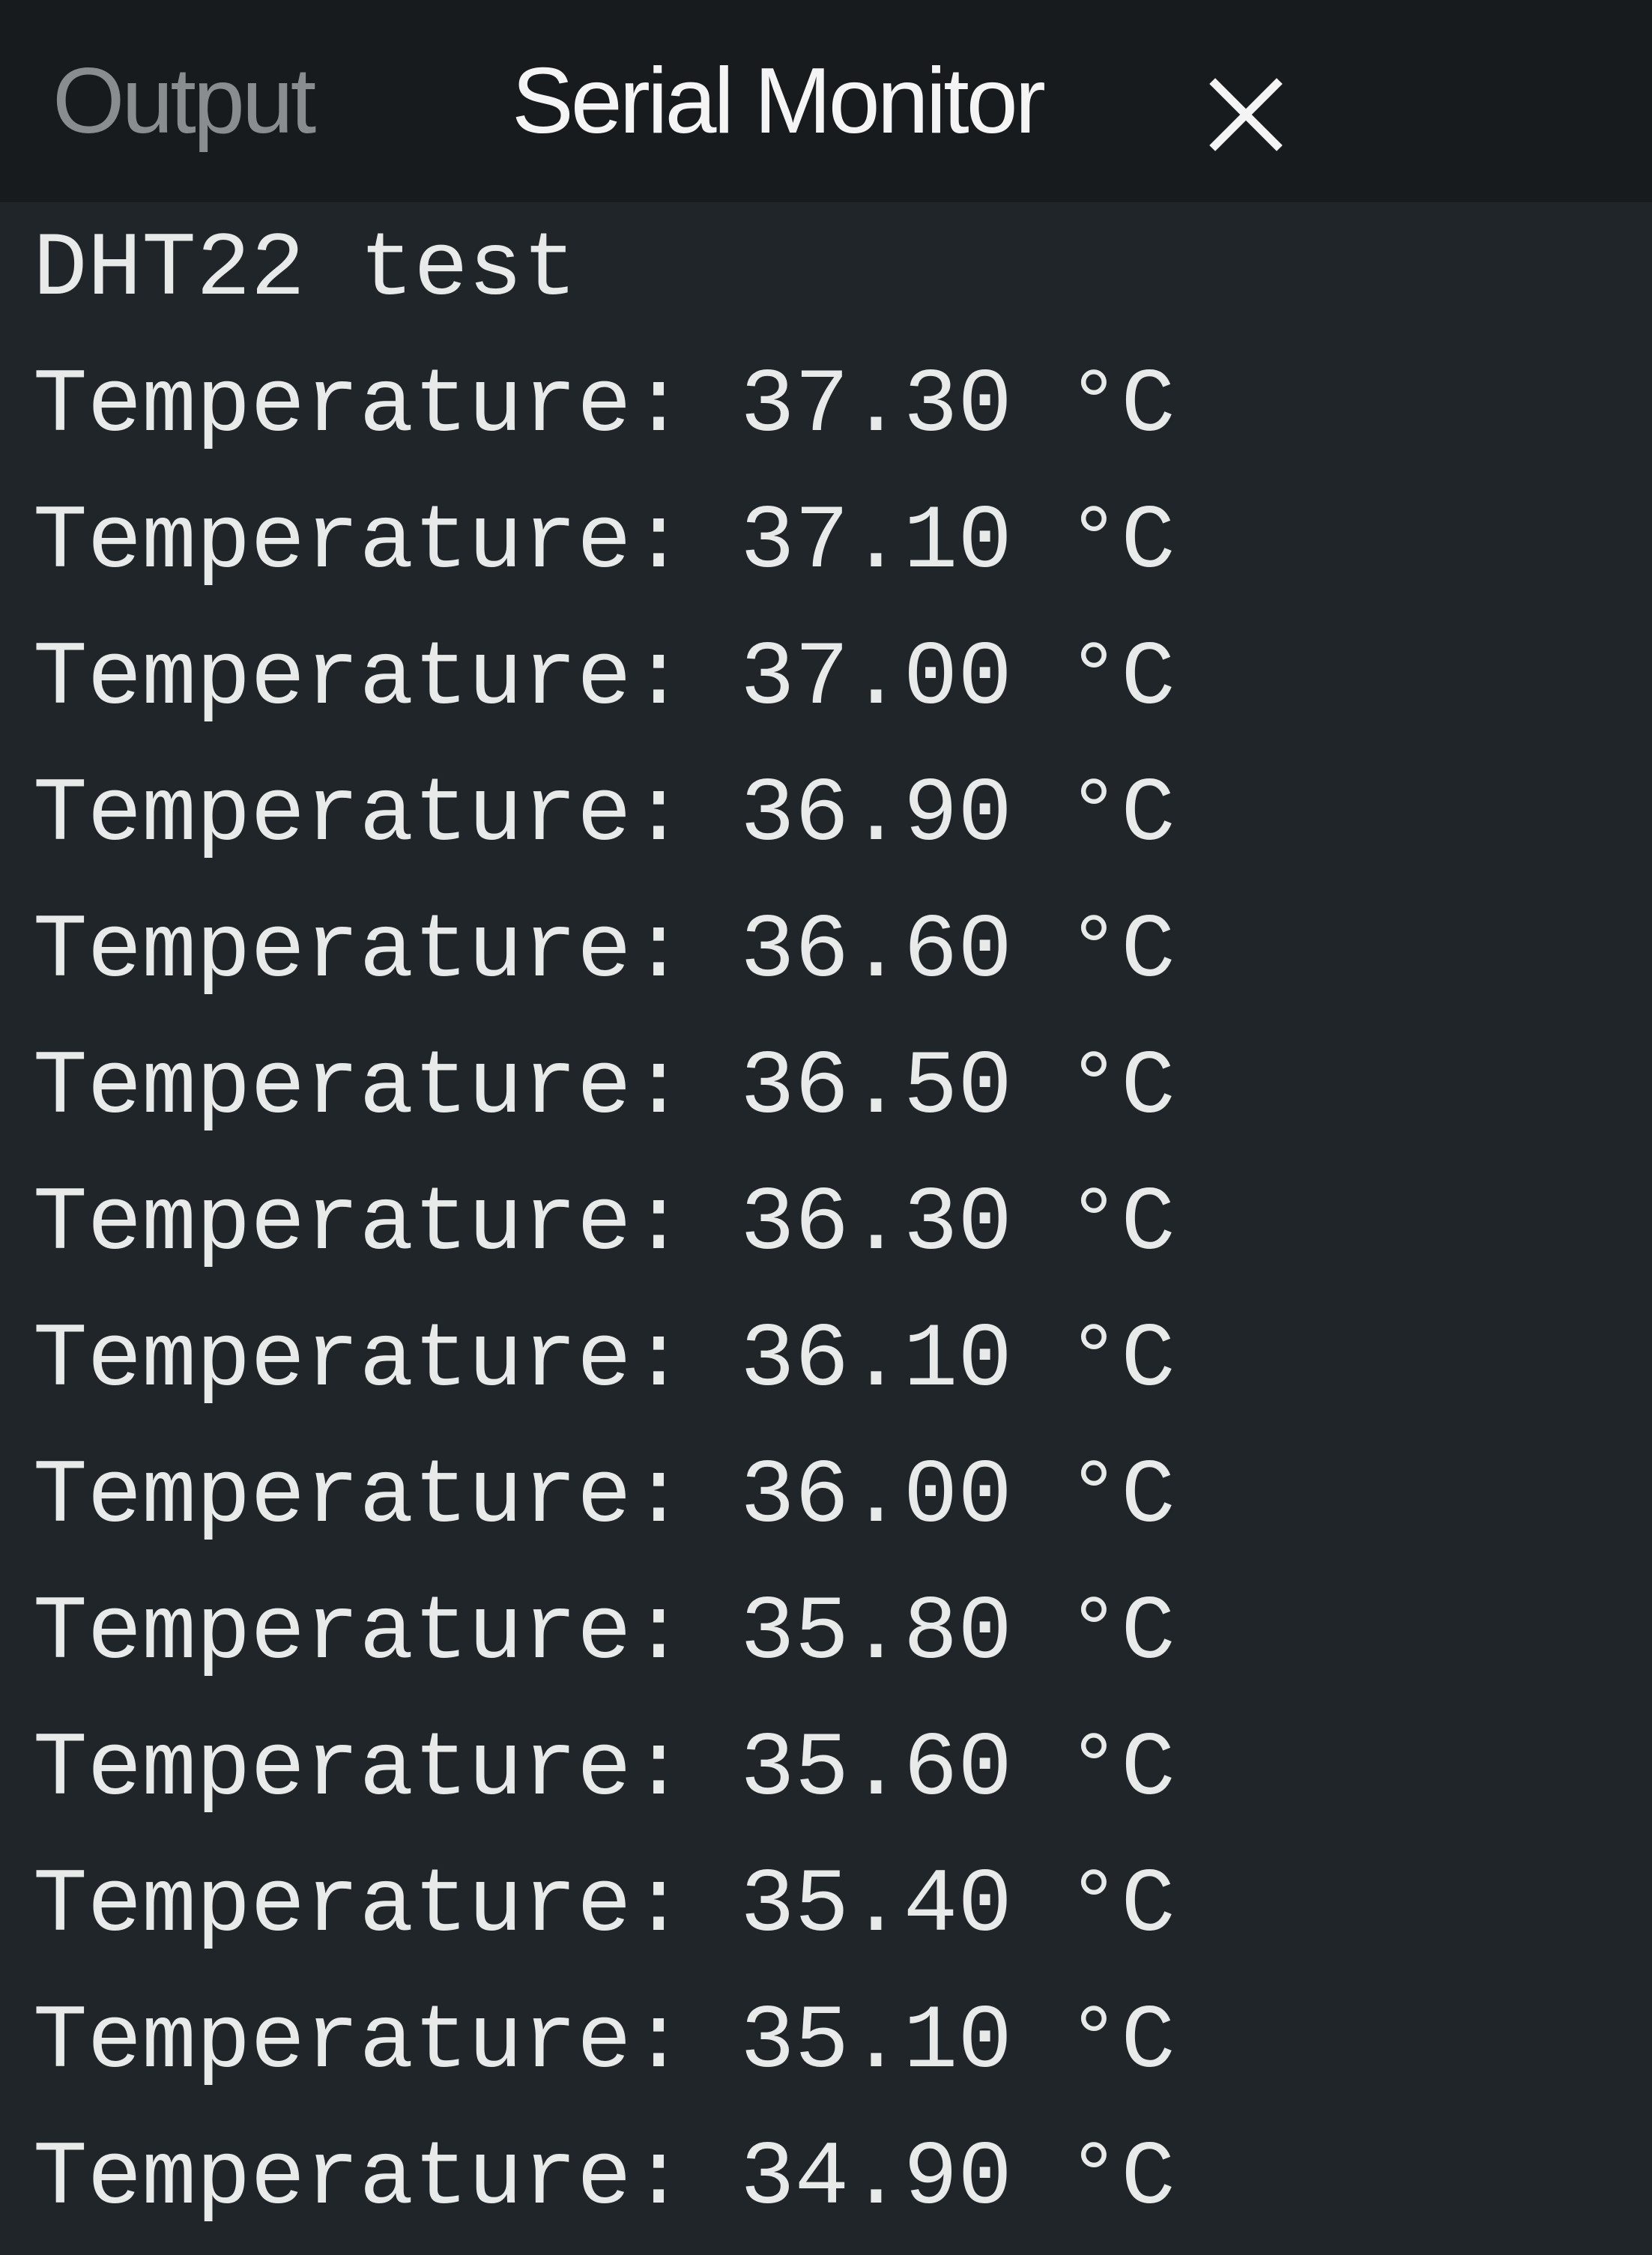 This screenshot has height=2255, width=1652. I want to click on console-line: Temperature: 36.00 °C, so click(604, 1497).